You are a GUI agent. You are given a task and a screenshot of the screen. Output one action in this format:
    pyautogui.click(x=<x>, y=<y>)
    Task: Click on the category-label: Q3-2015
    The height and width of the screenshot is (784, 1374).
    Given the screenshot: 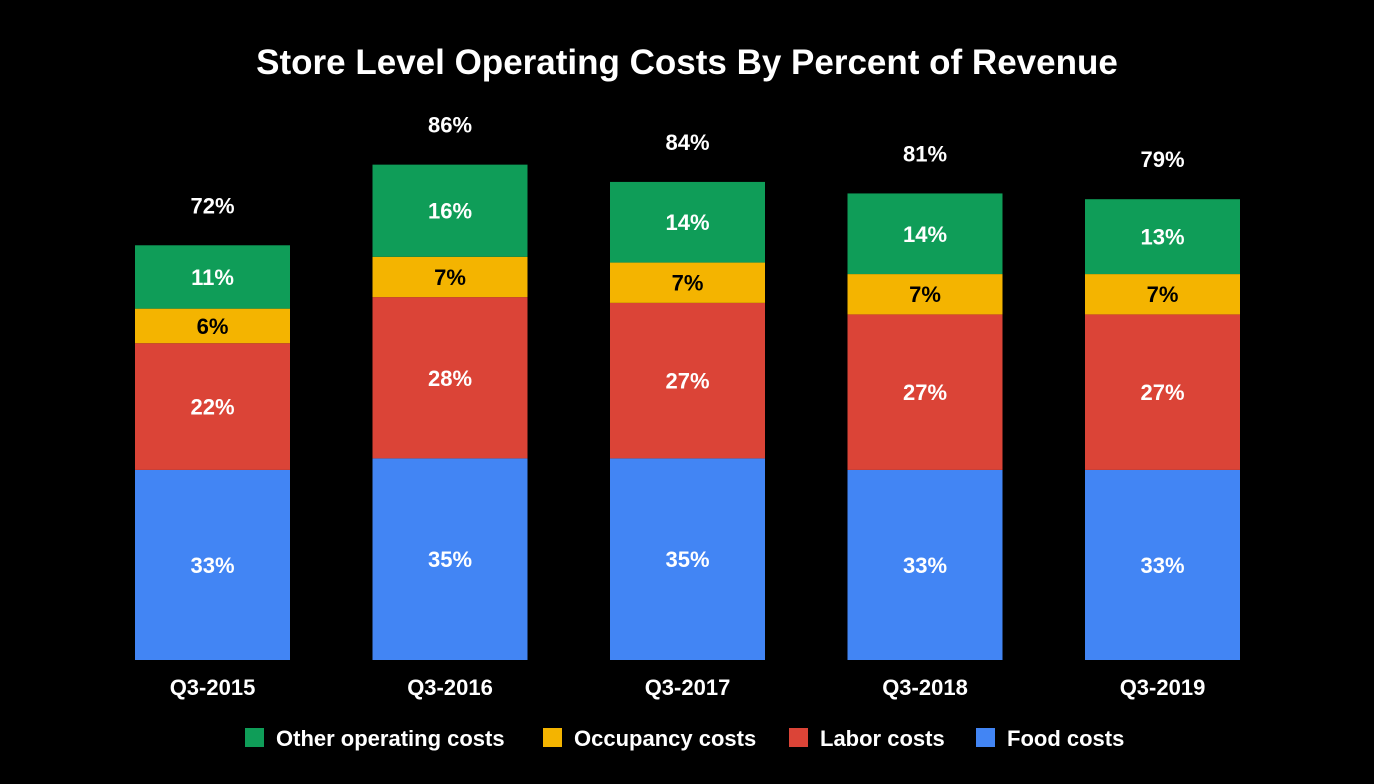 What is the action you would take?
    pyautogui.click(x=213, y=687)
    